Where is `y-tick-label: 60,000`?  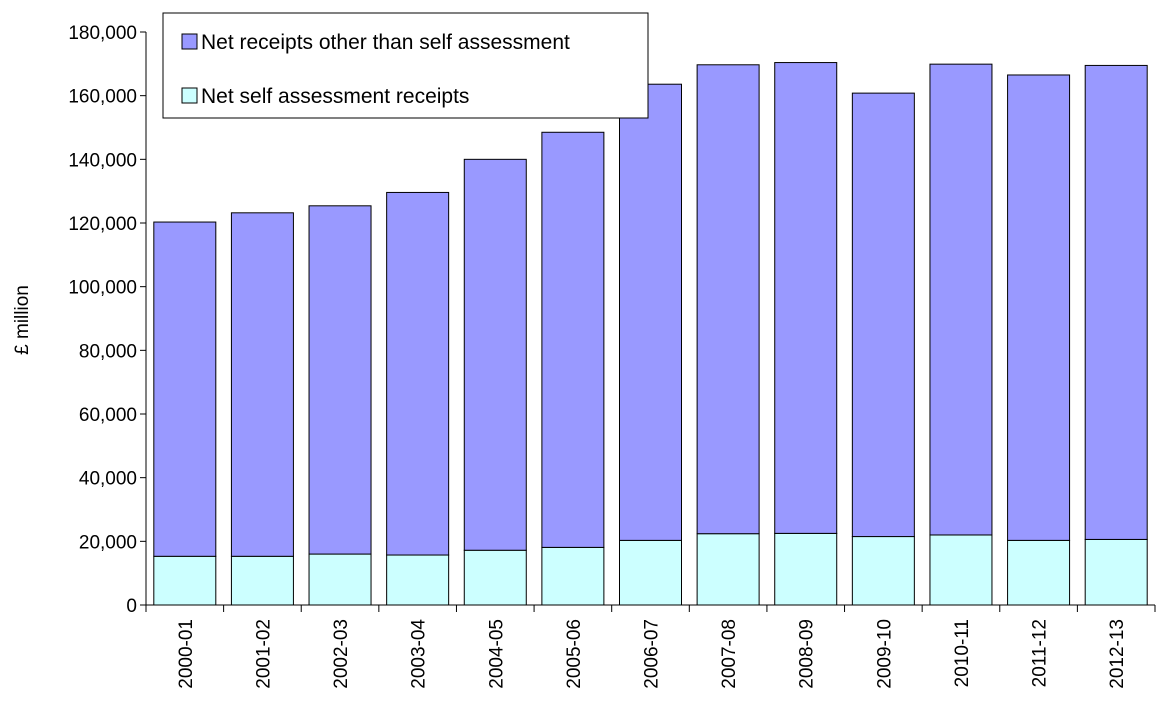 y-tick-label: 60,000 is located at coordinates (108, 415).